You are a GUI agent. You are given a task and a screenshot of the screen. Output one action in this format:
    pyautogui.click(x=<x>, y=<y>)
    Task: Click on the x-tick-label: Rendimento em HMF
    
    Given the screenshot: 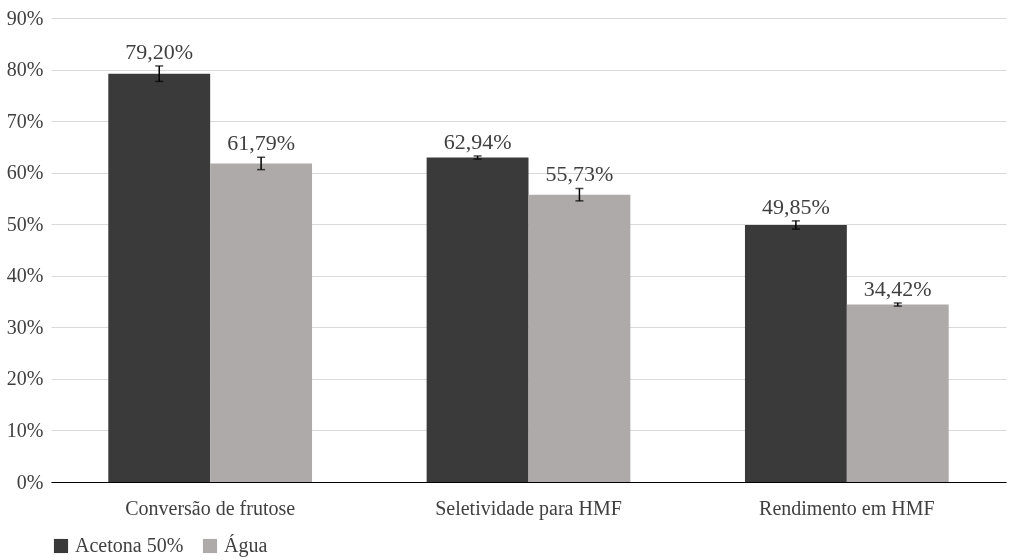 What is the action you would take?
    pyautogui.click(x=847, y=507)
    